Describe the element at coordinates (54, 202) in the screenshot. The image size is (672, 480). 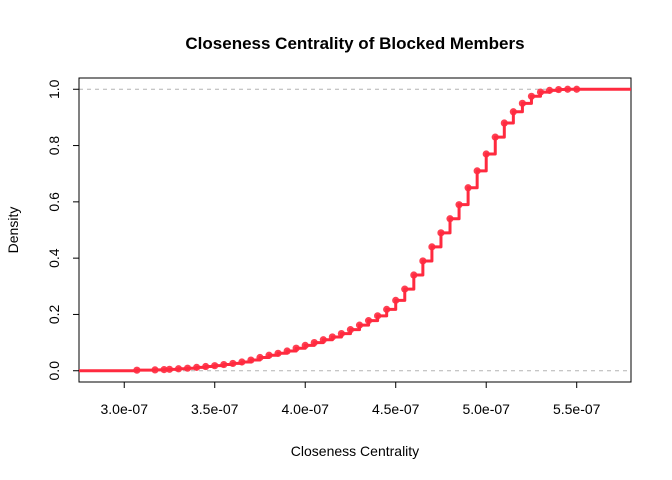
I see `y-tick-label: 0.6` at that location.